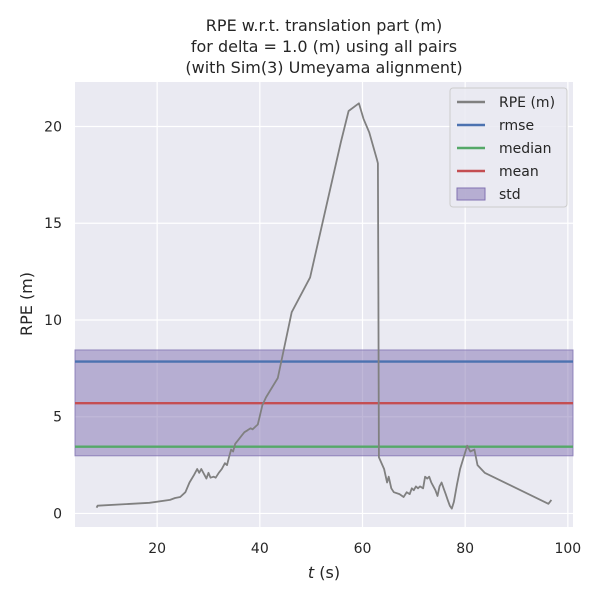 Image resolution: width=600 pixels, height=600 pixels. I want to click on legend-swatch, so click(471, 194).